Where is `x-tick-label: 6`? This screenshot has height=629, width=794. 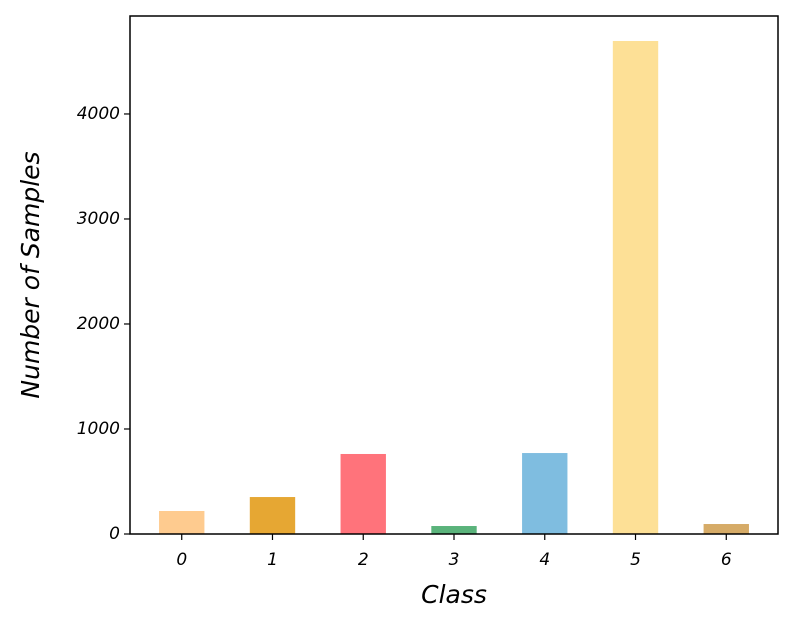 x-tick-label: 6 is located at coordinates (726, 560).